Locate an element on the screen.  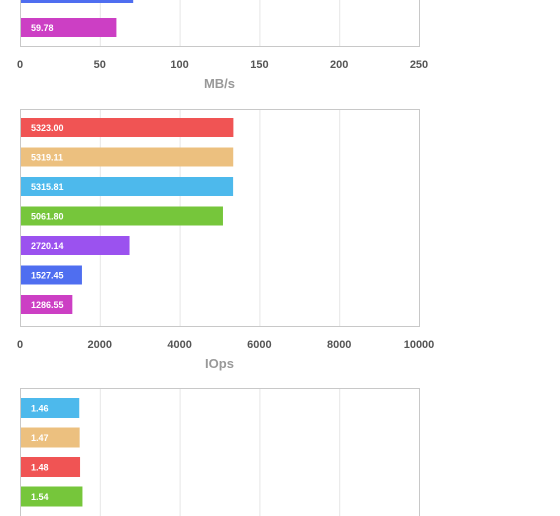
bar-label-1-2: 59.78 is located at coordinates (42, 28).